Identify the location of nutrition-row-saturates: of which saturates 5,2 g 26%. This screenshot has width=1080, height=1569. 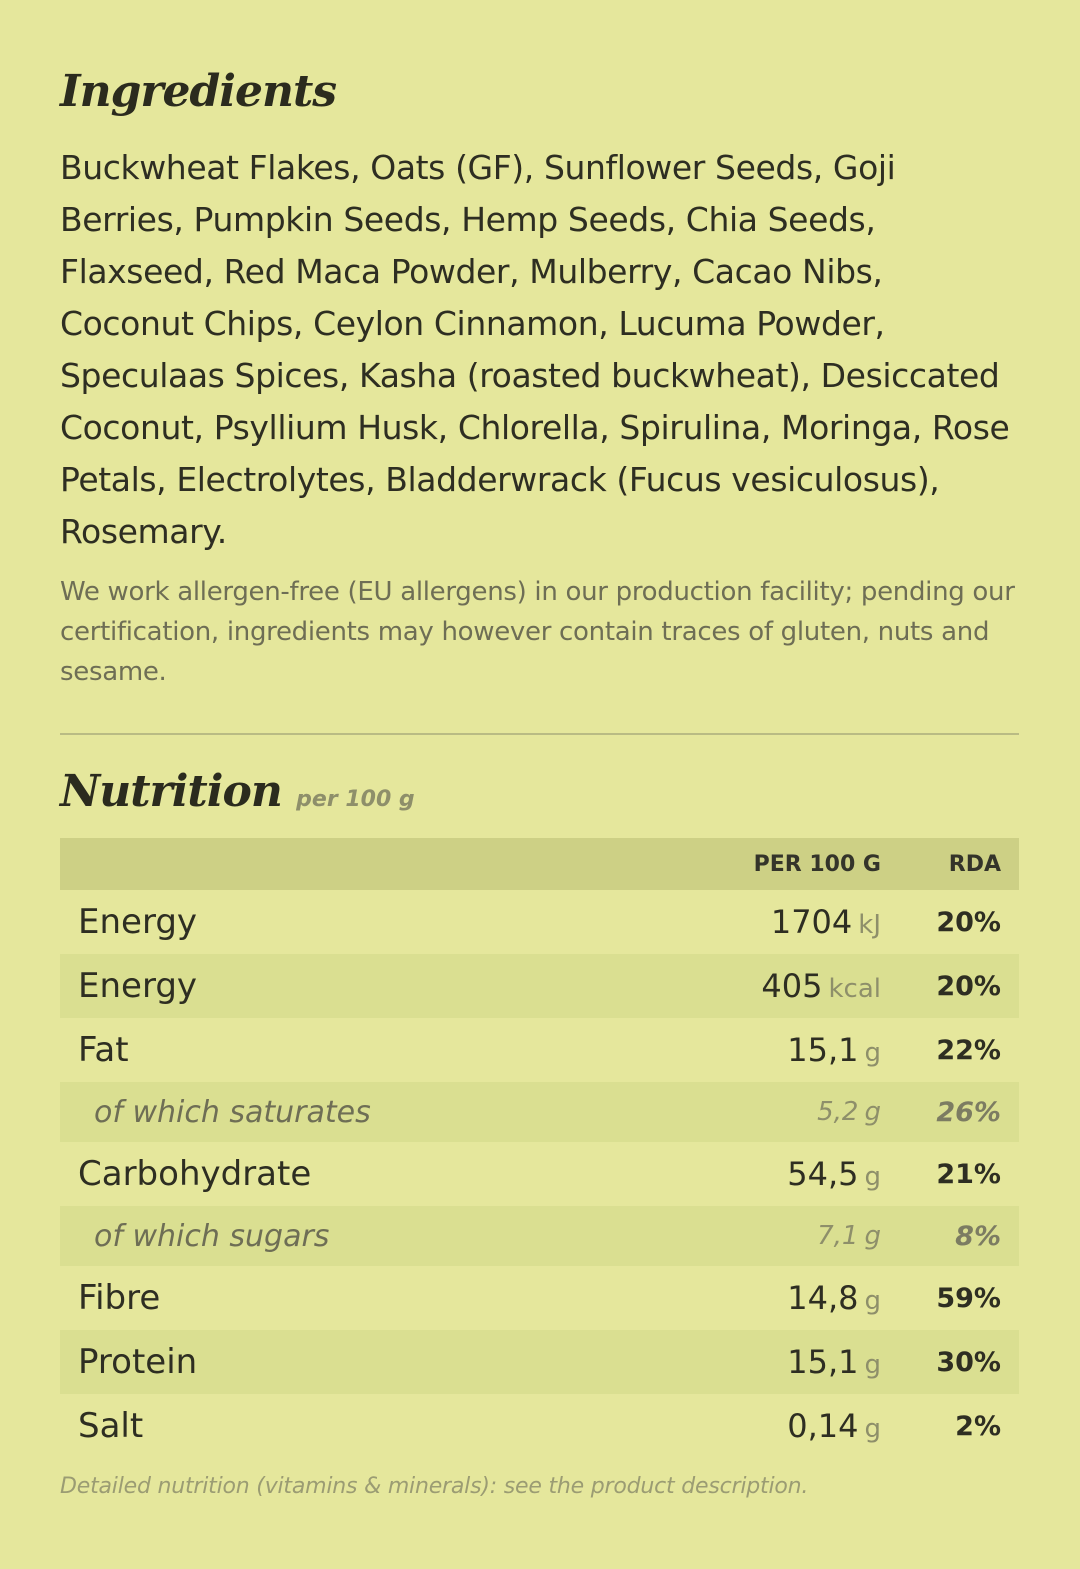
(539, 1112).